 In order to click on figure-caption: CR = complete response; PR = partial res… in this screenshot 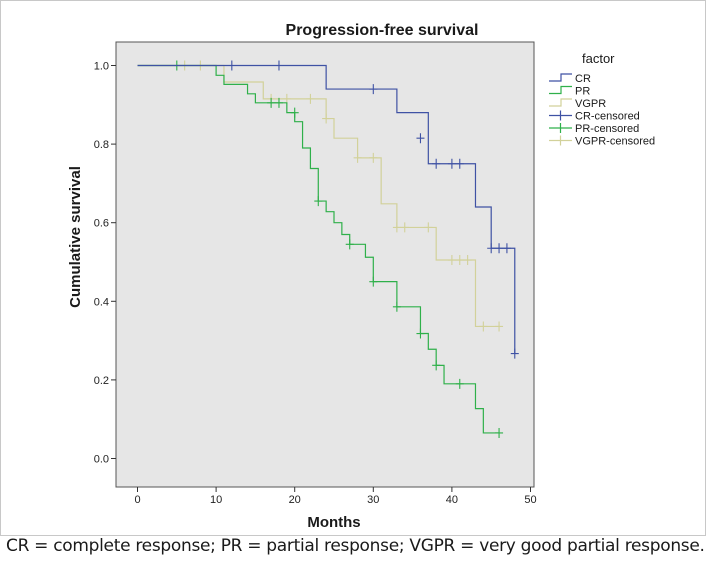, I will do `click(355, 546)`.